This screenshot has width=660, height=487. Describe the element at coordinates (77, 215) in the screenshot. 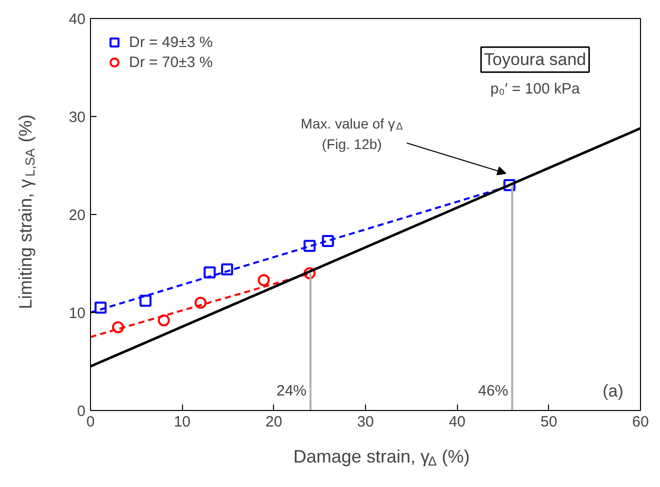

I see `y-tick-label: 20` at that location.